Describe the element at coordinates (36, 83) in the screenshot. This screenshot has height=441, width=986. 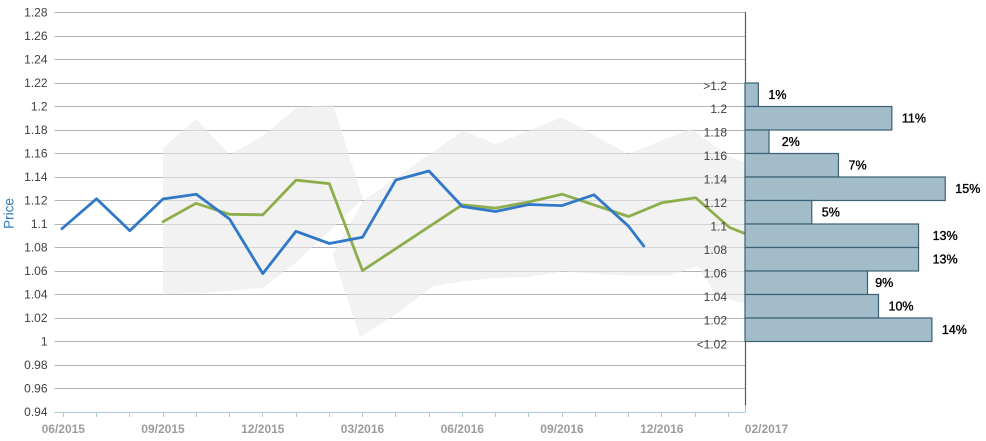
I see `svg-text: 1.22` at that location.